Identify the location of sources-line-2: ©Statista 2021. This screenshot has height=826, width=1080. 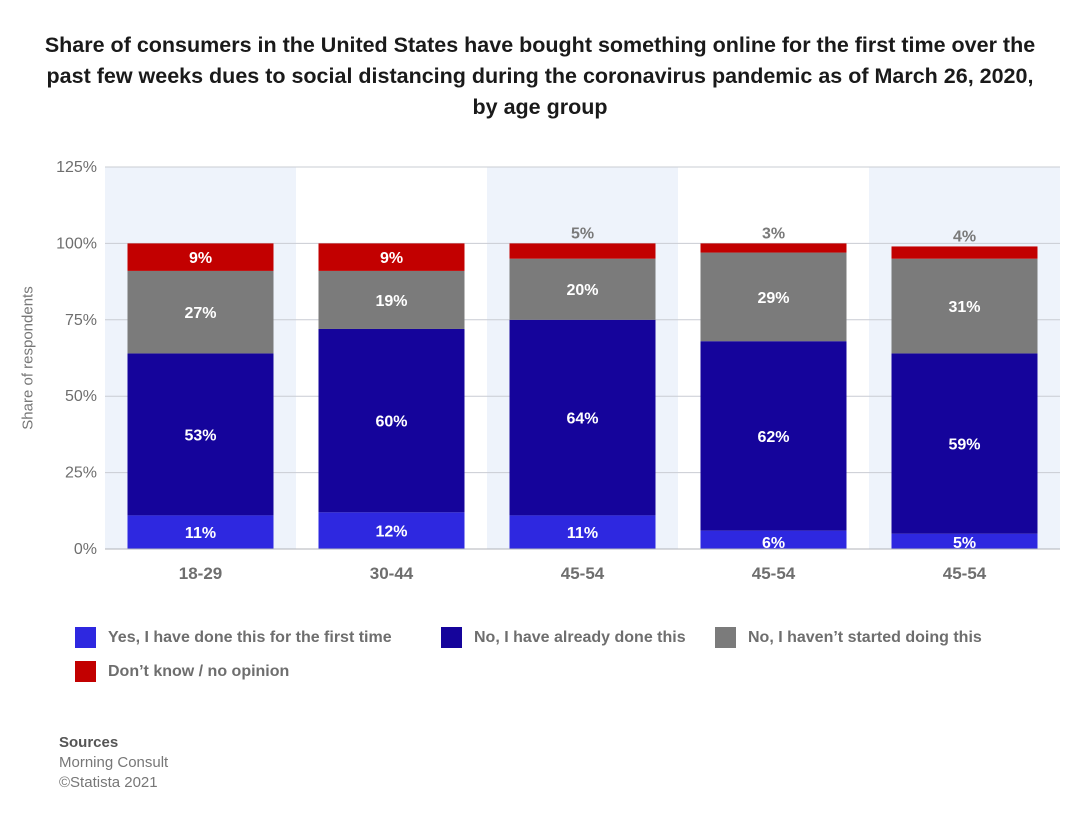
(108, 782).